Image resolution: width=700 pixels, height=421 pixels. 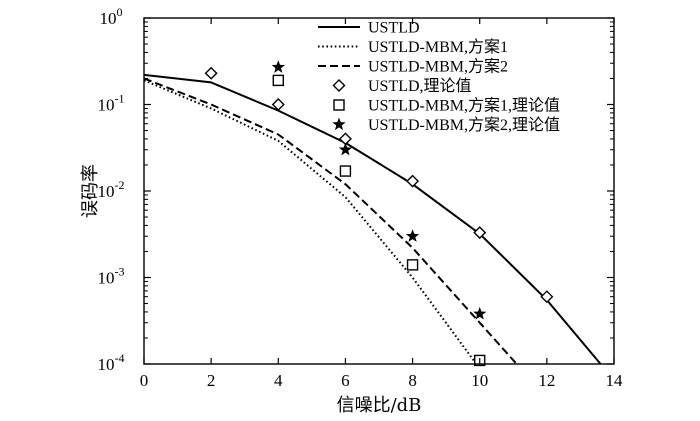 What do you see at coordinates (111, 276) in the screenshot?
I see `y-tick-label: 10⁻³` at bounding box center [111, 276].